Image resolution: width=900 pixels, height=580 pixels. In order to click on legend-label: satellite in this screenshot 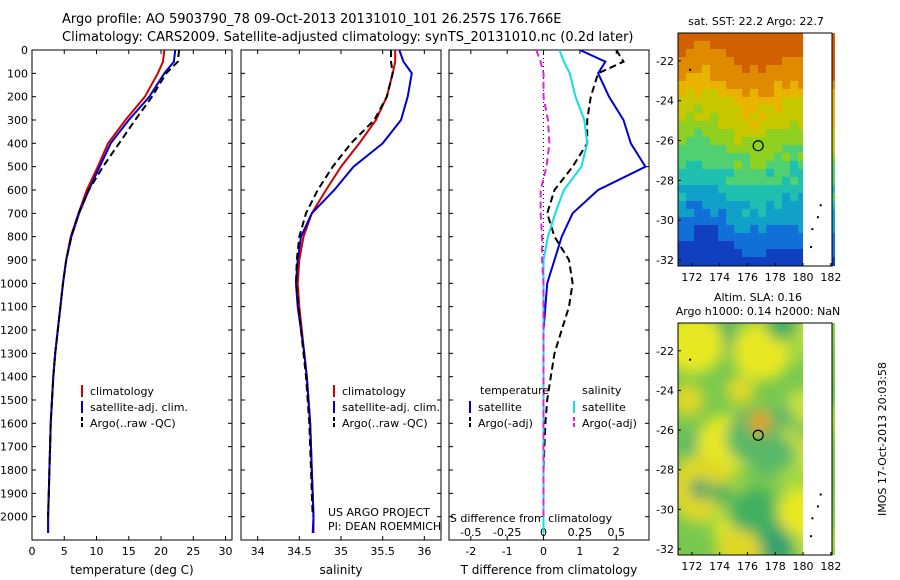, I will do `click(500, 407)`.